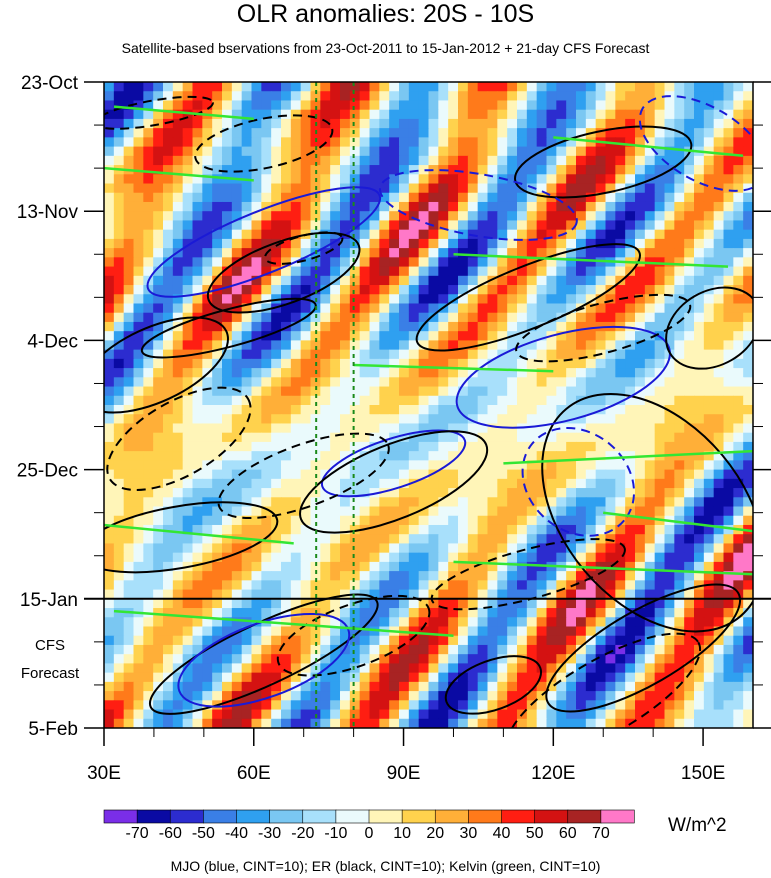 The height and width of the screenshot is (878, 771). I want to click on colorbar-level-label: -20, so click(302, 833).